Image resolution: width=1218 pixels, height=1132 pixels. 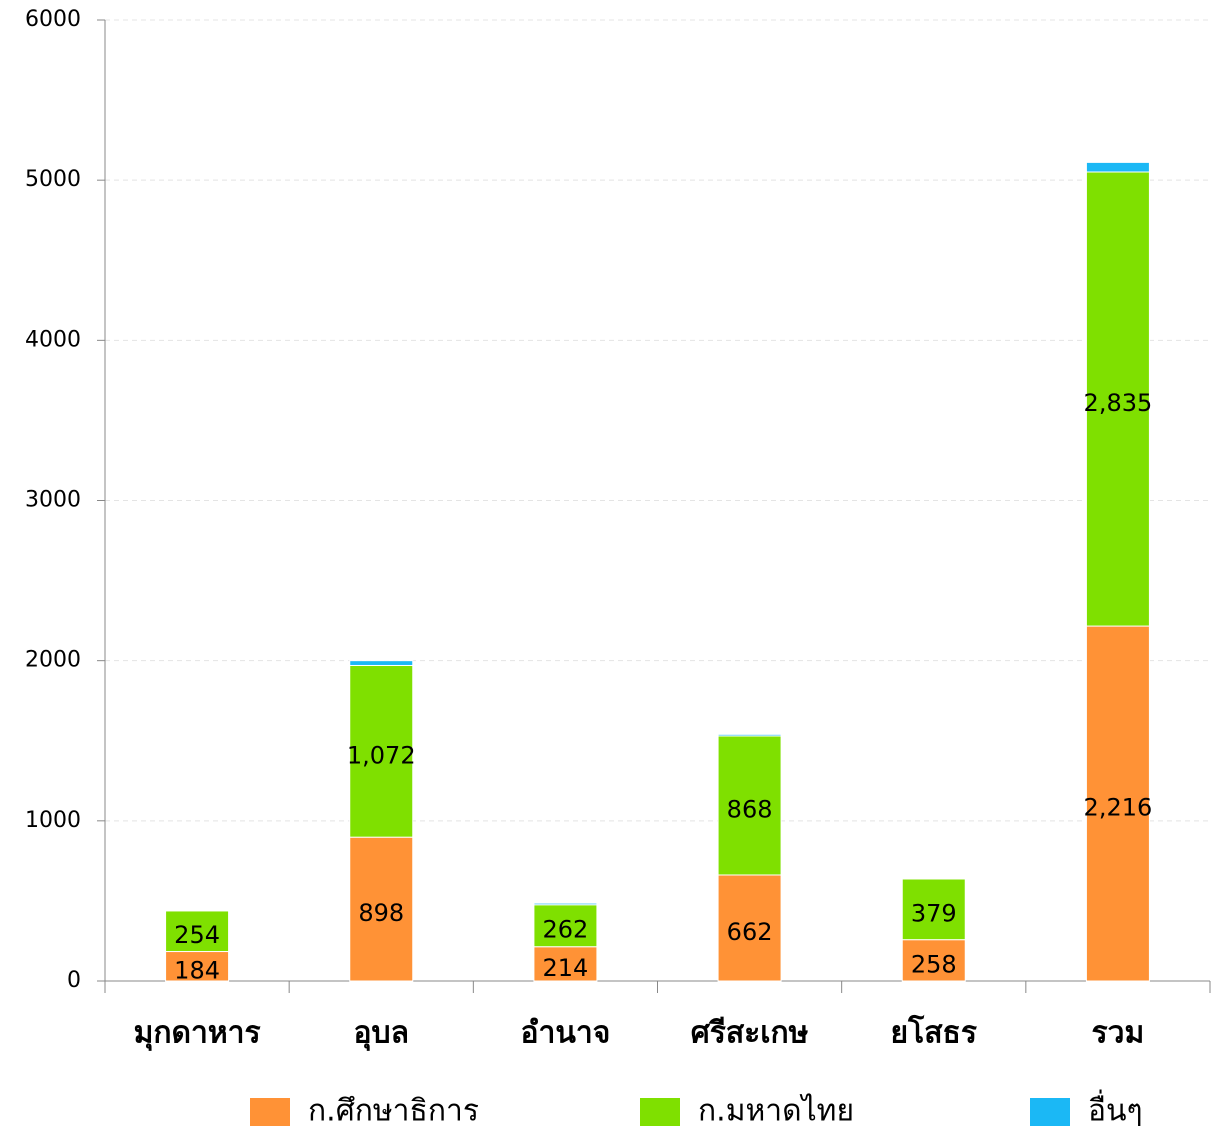 I want to click on y-tick-label: 1000, so click(x=53, y=820).